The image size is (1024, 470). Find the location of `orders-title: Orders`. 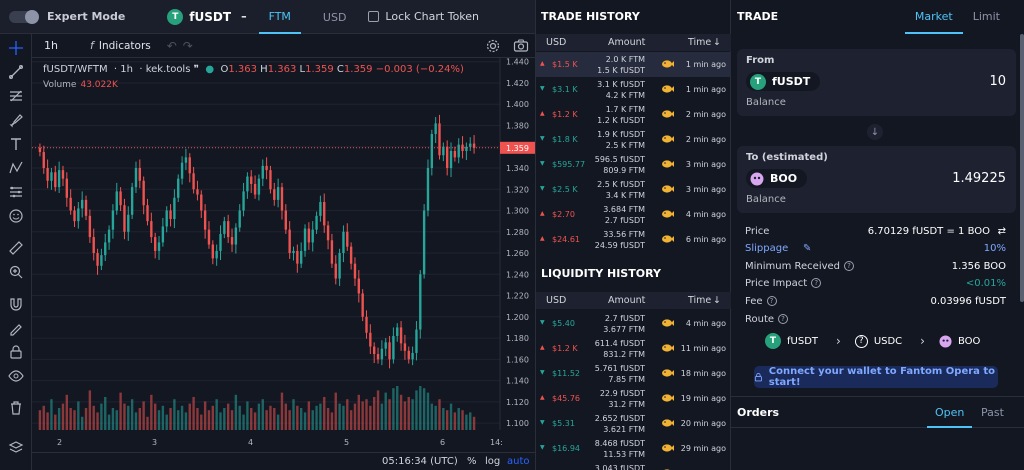

orders-title: Orders is located at coordinates (758, 412).